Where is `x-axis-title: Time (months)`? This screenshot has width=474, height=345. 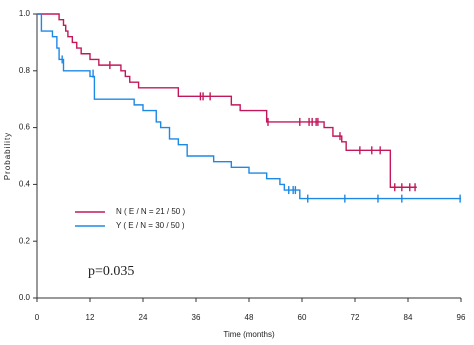
x-axis-title: Time (months) is located at coordinates (249, 334).